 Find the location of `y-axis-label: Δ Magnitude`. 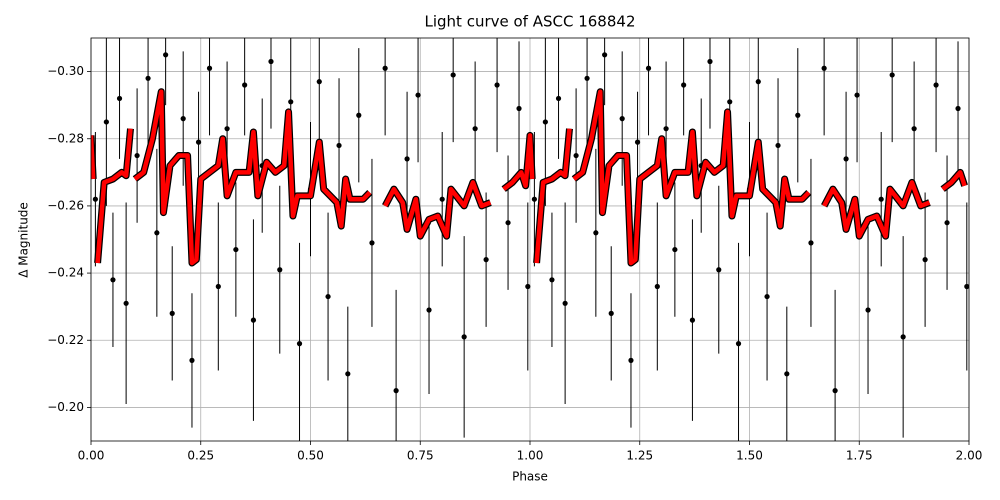

y-axis-label: Δ Magnitude is located at coordinates (24, 240).